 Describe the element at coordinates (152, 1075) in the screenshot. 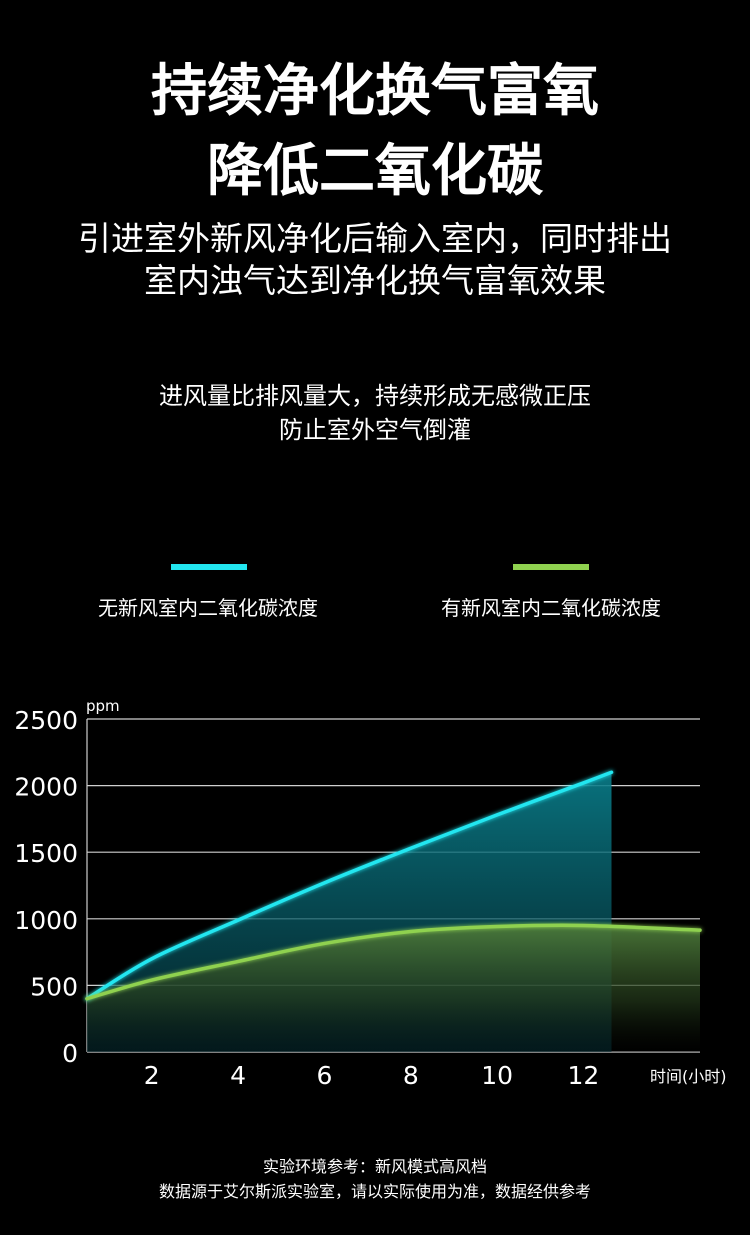

I see `x-tick-label: 2` at that location.